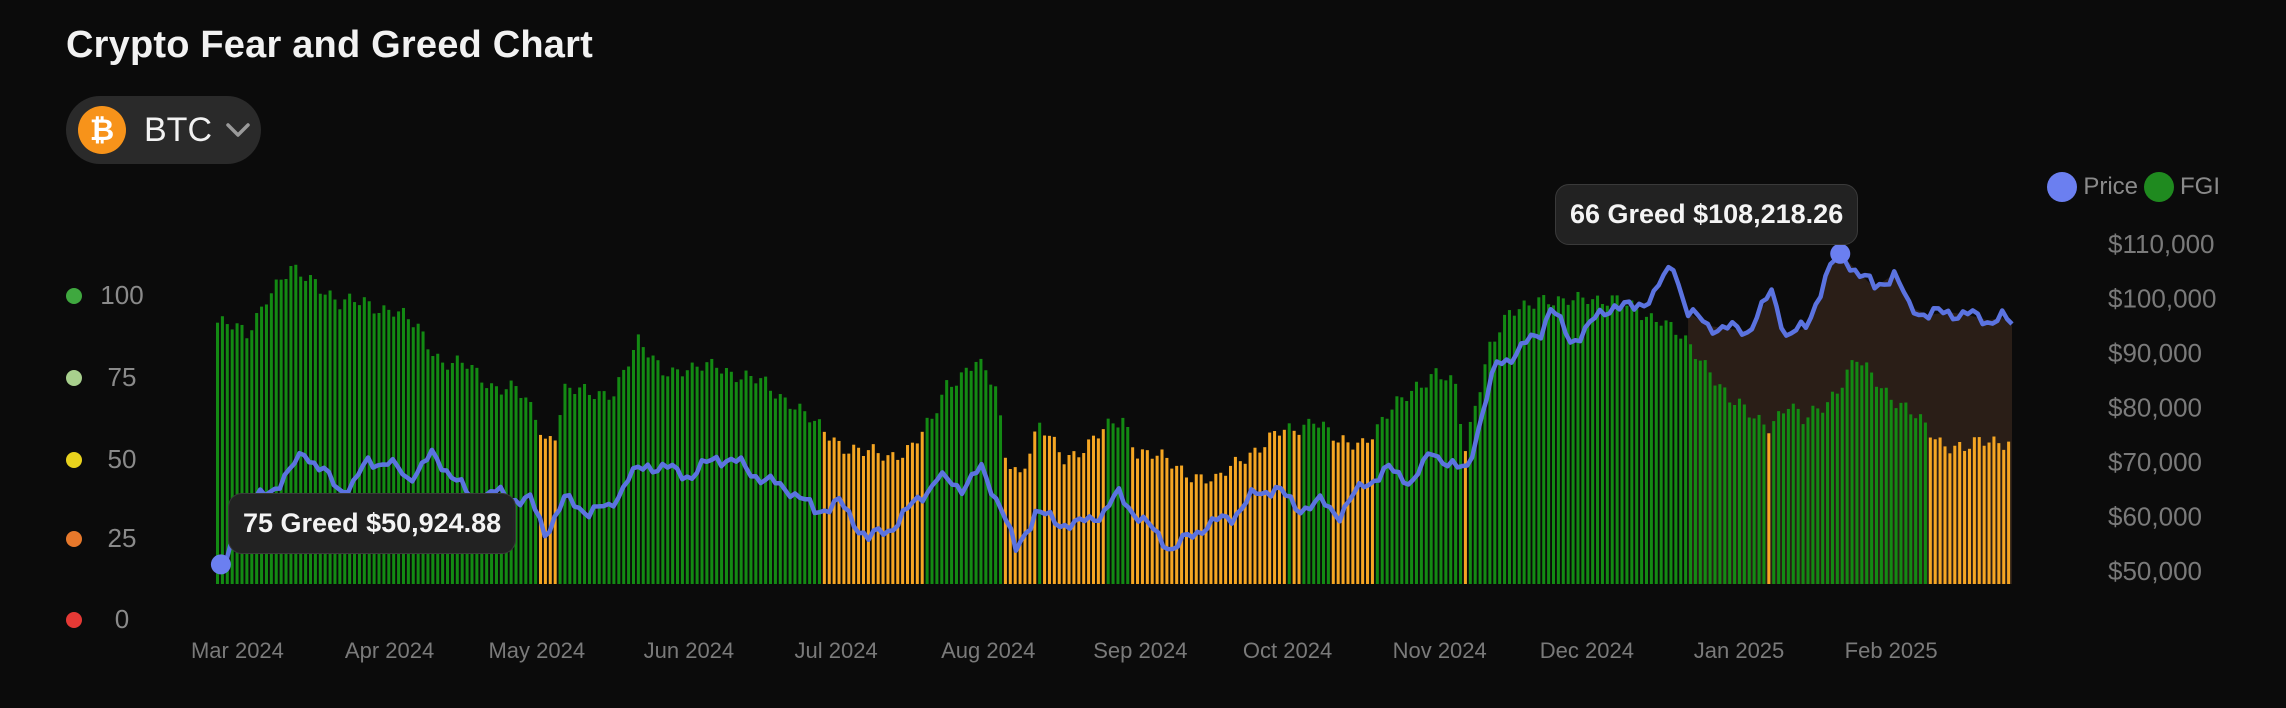  What do you see at coordinates (2182, 187) in the screenshot?
I see `legend-item-fgi: FGI` at bounding box center [2182, 187].